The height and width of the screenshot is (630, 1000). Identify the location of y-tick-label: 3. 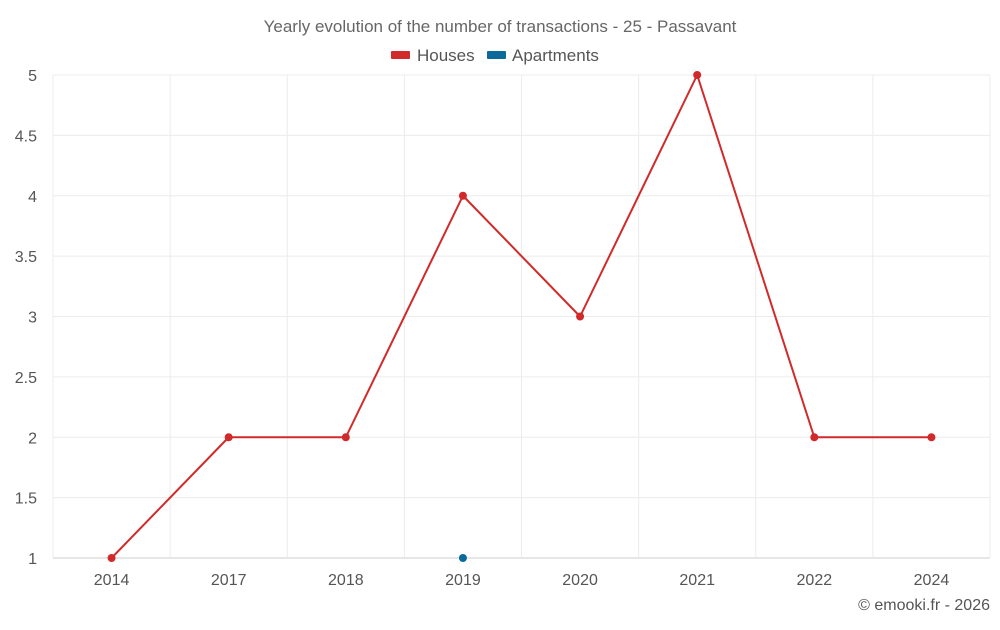
(32, 318).